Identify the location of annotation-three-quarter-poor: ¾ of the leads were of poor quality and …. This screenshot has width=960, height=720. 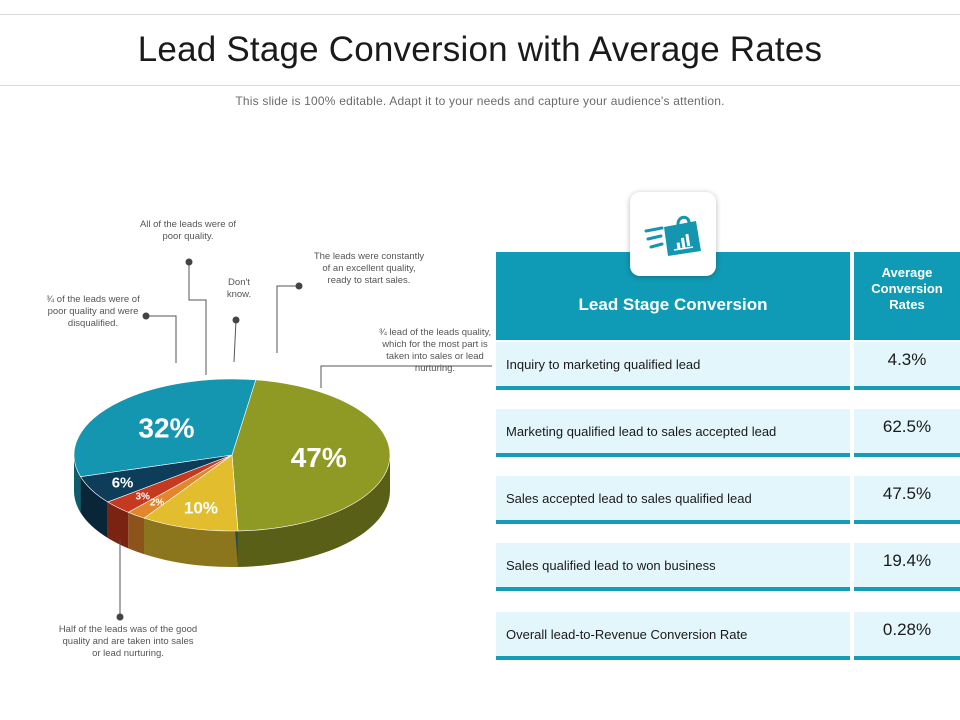
(93, 311).